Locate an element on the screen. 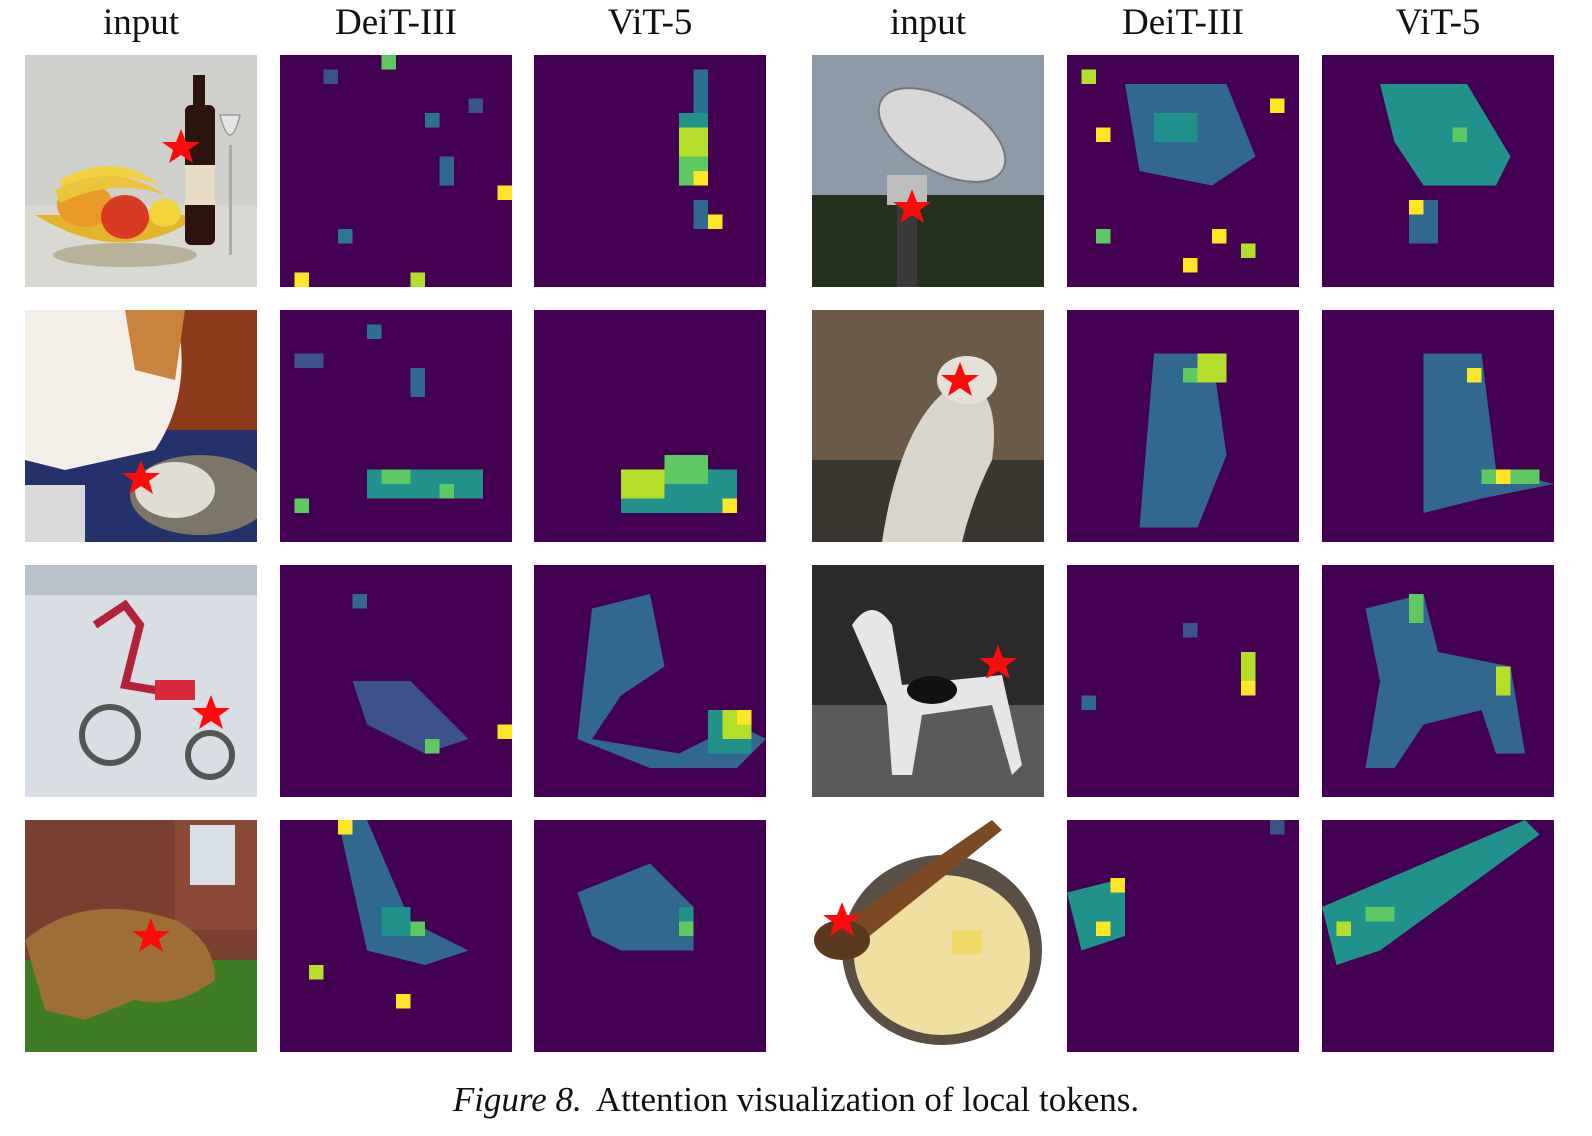  input-image-radio-telescope is located at coordinates (928, 171).